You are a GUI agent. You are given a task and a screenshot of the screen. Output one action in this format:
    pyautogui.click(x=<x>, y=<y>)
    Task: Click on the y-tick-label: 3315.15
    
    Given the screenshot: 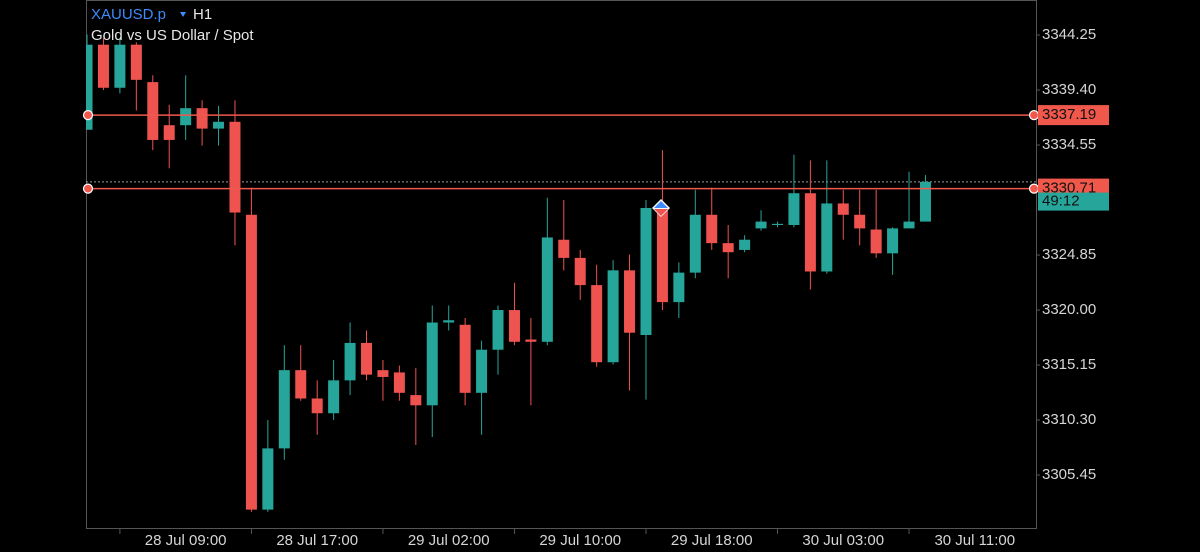 What is the action you would take?
    pyautogui.click(x=1069, y=364)
    